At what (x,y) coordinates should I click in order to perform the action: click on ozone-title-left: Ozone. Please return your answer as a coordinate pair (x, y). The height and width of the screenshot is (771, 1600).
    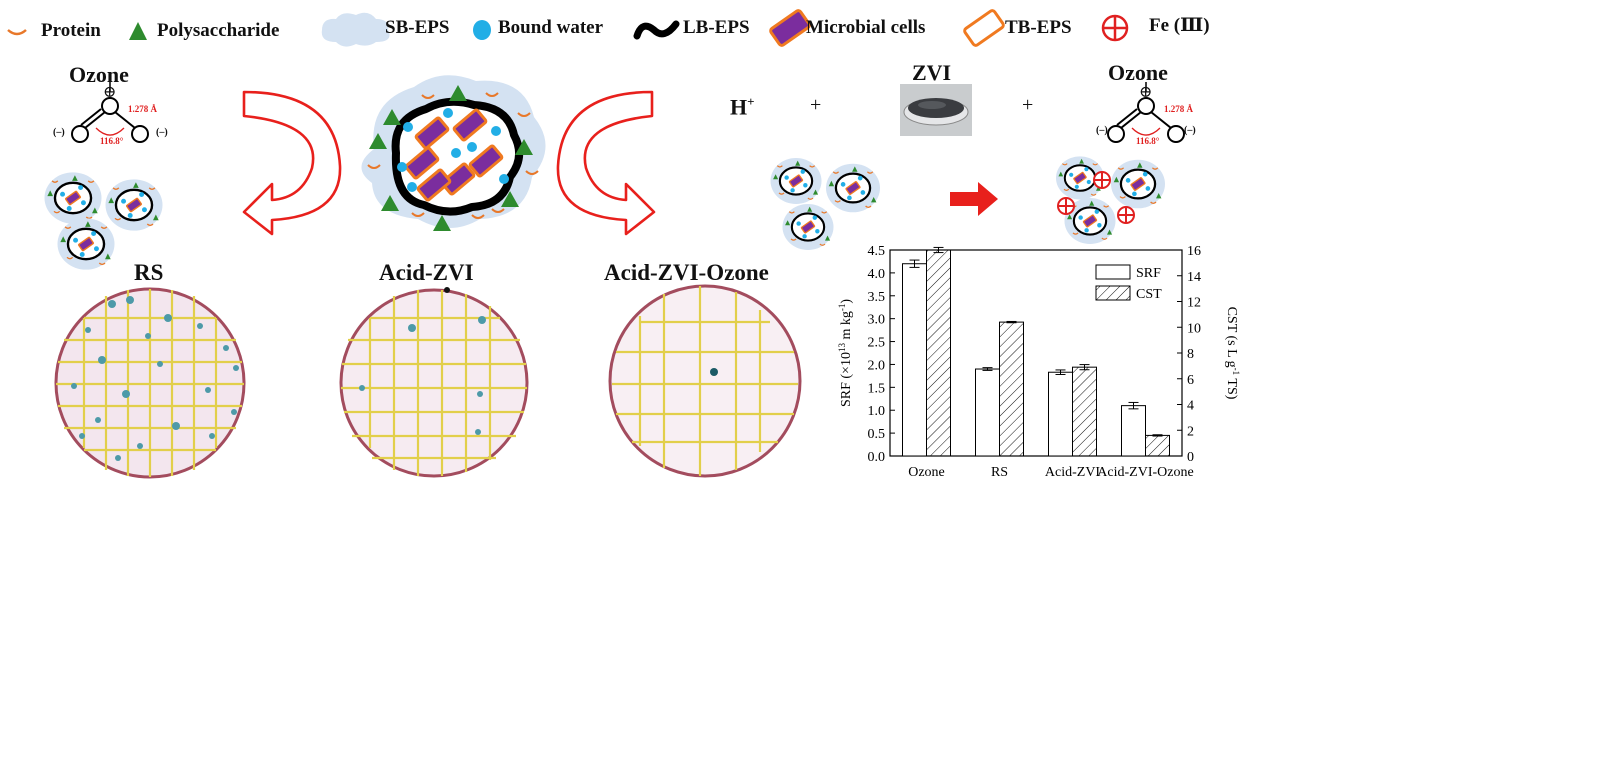
    Looking at the image, I should click on (99, 74).